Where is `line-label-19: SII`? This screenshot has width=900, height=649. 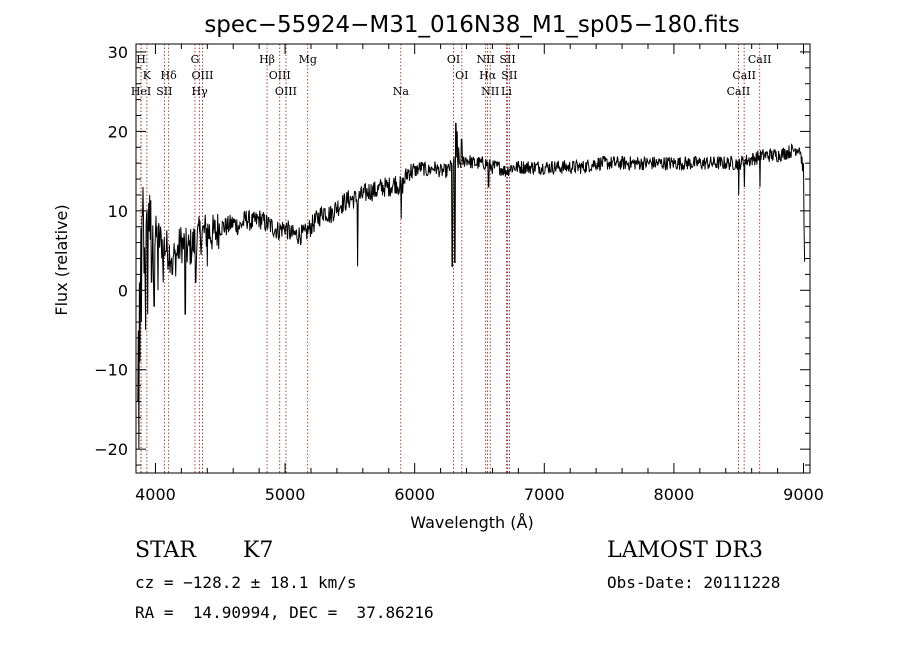
line-label-19: SII is located at coordinates (509, 75).